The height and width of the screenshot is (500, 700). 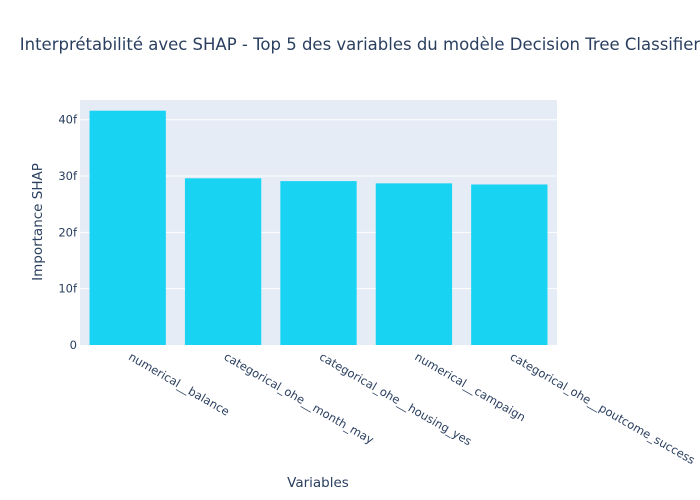 I want to click on y-axis-title: Importance SHAP, so click(x=38, y=222).